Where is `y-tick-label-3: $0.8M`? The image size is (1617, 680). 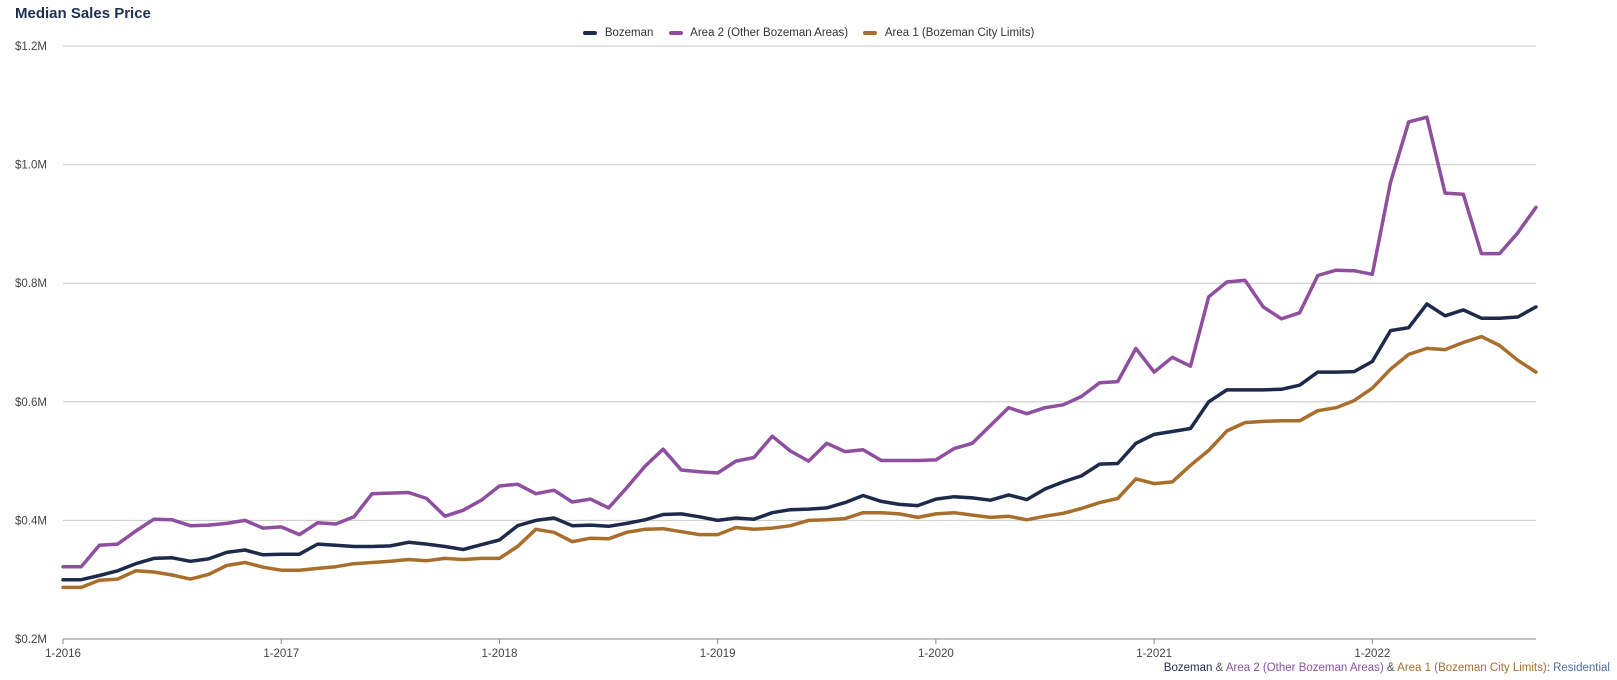
y-tick-label-3: $0.8M is located at coordinates (31, 284).